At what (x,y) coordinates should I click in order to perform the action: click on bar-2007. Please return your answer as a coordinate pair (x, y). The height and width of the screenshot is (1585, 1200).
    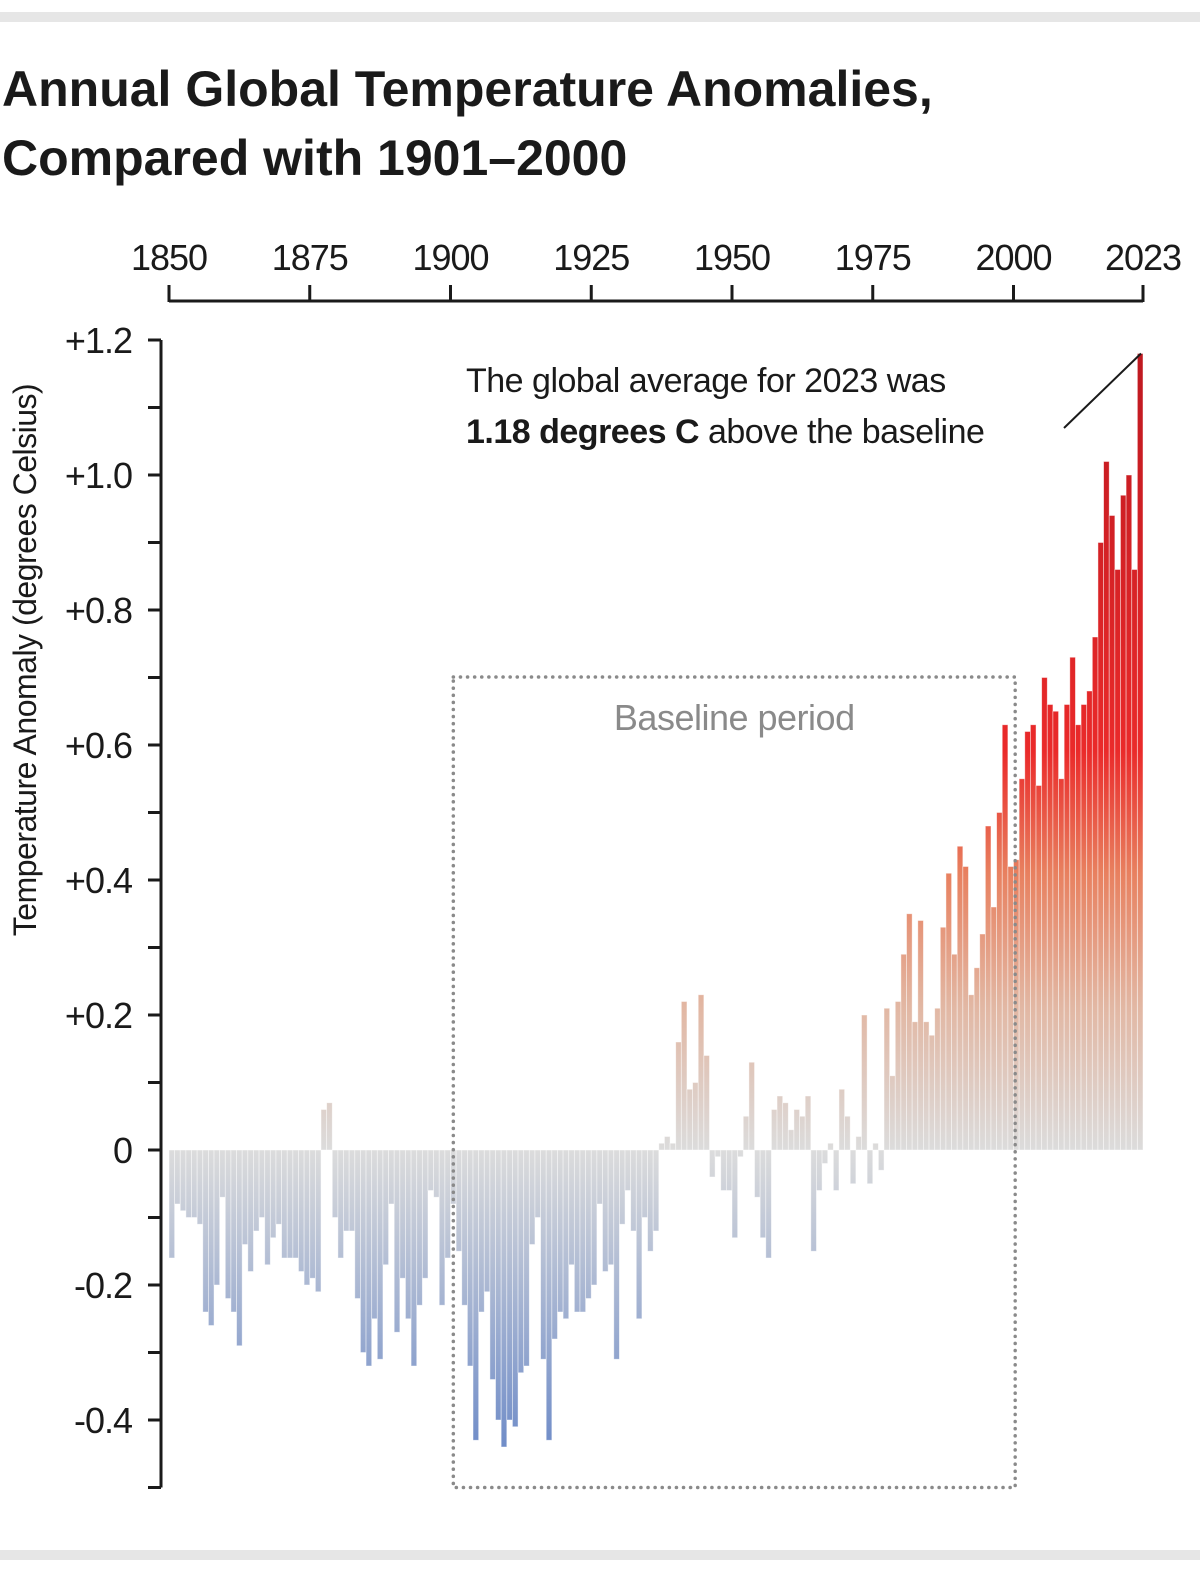
    Looking at the image, I should click on (1055, 930).